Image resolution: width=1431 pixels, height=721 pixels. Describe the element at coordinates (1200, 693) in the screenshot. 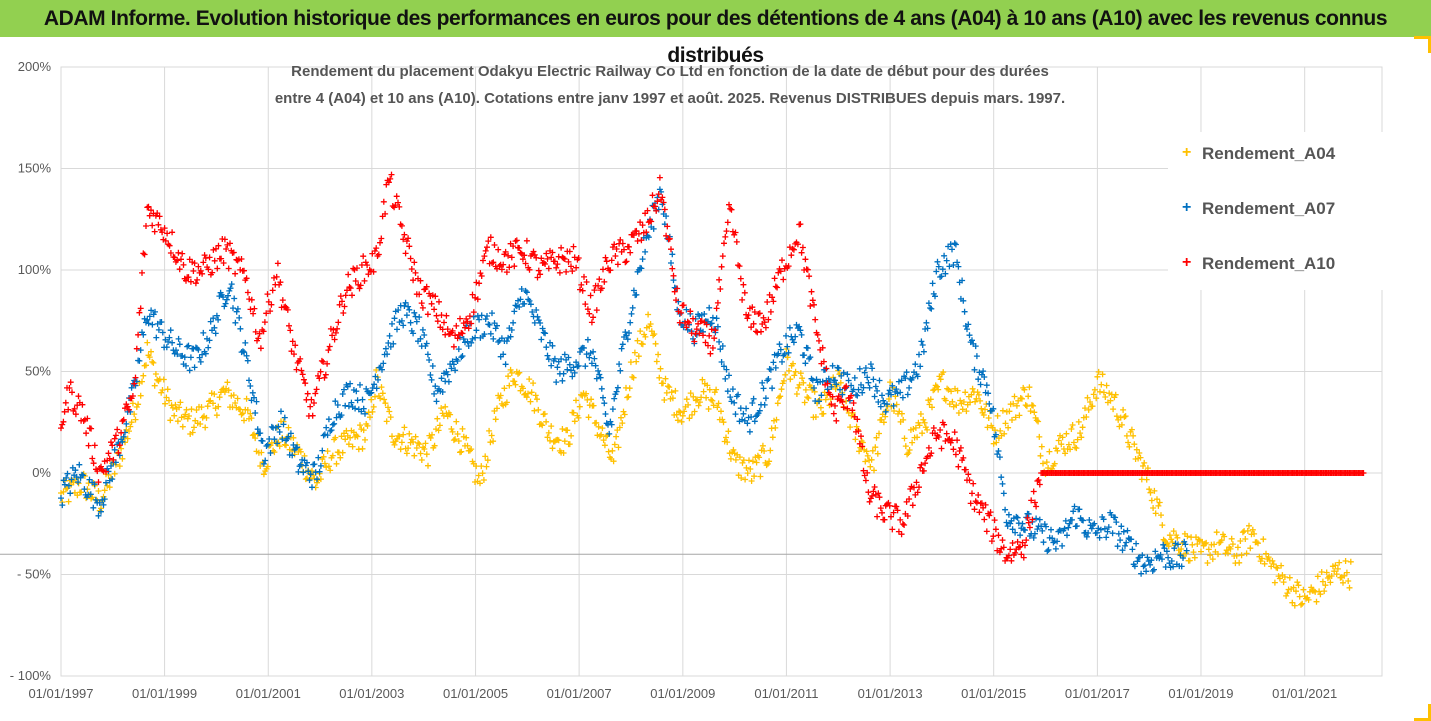

I see `x-tick-label: 01/01/2019` at that location.